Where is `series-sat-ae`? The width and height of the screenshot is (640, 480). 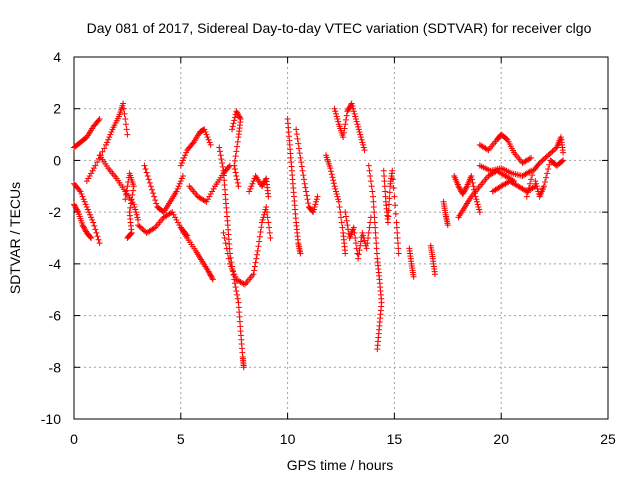 series-sat-ae is located at coordinates (545, 167).